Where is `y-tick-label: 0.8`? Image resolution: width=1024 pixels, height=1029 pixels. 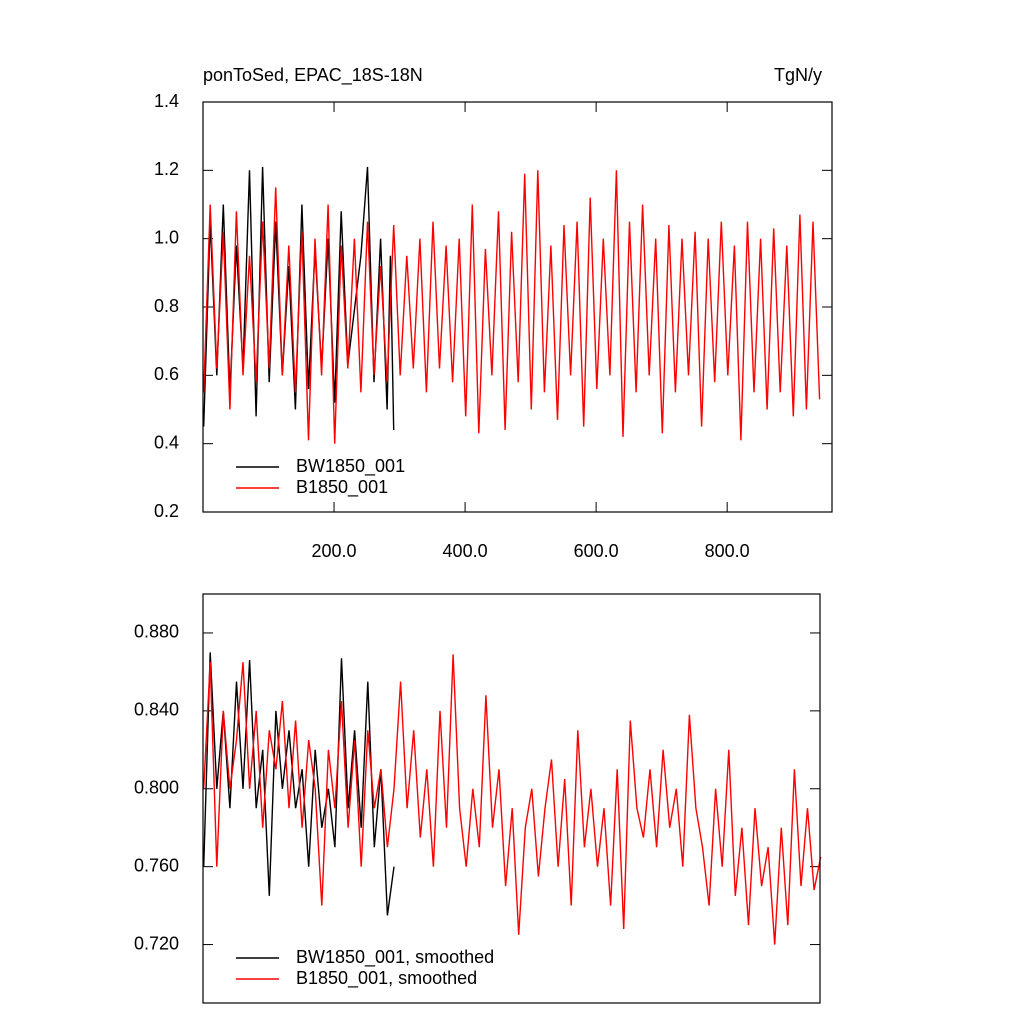
y-tick-label: 0.8 is located at coordinates (166, 306).